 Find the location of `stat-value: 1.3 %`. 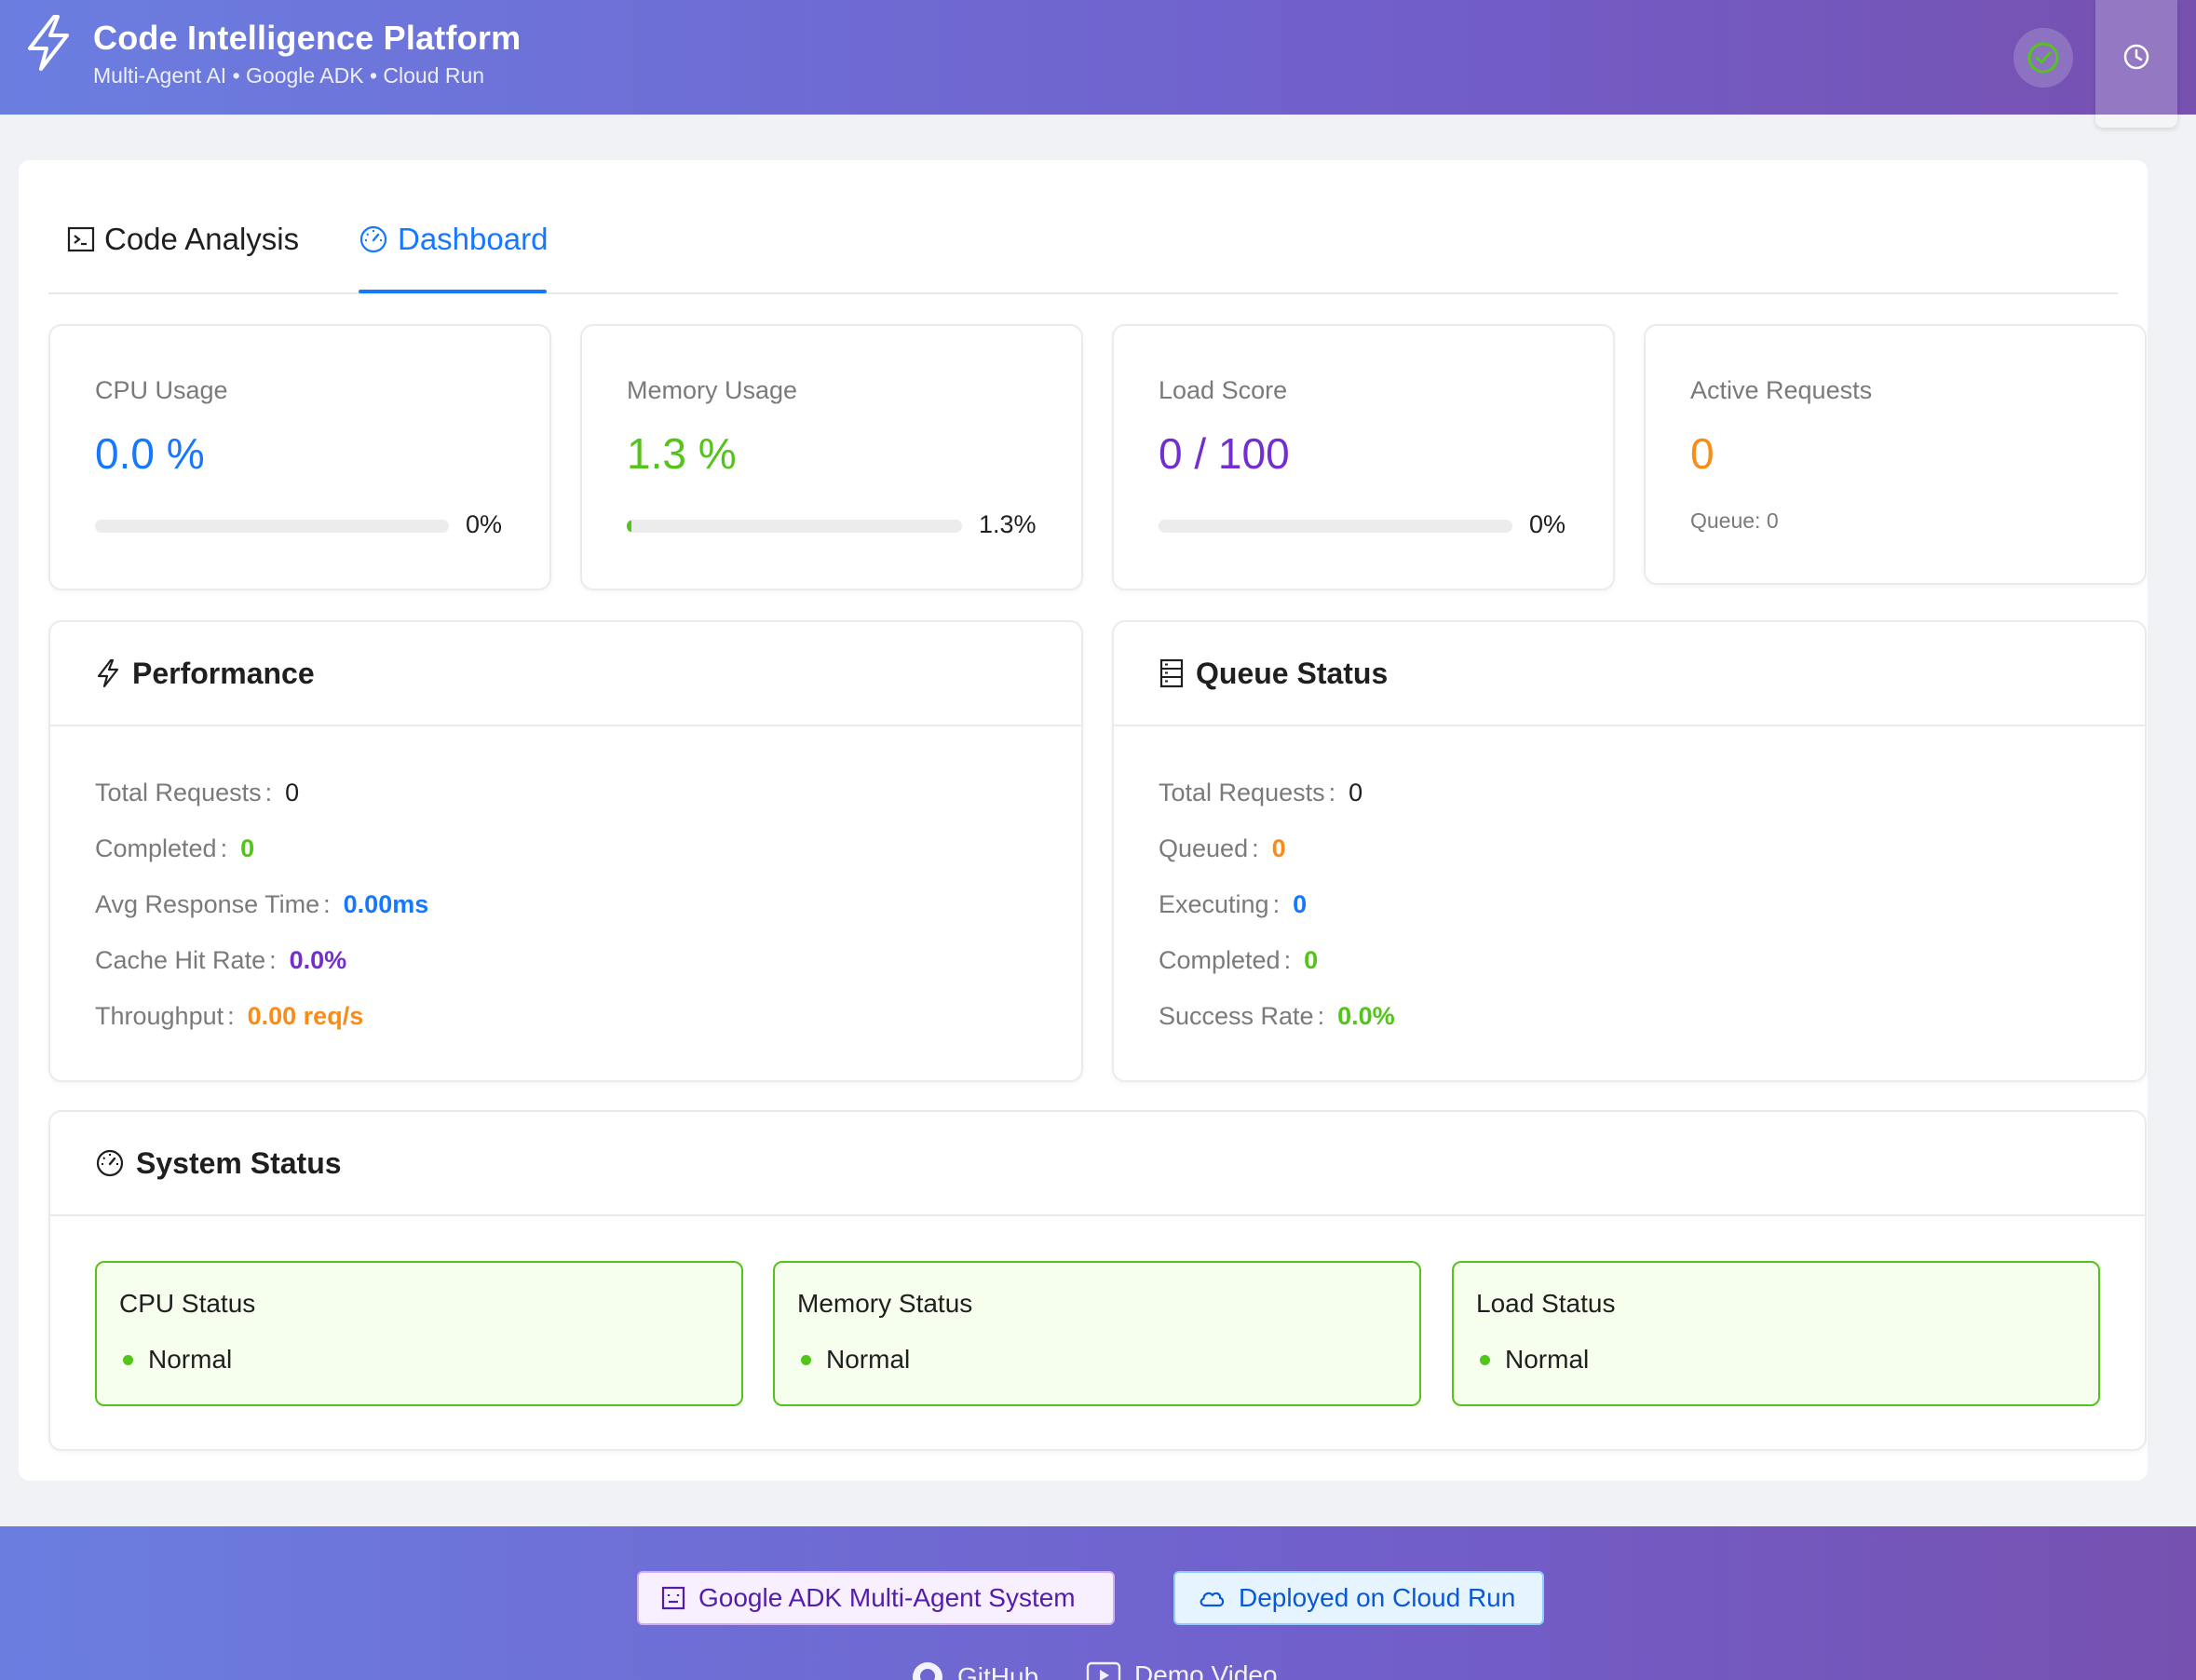

stat-value: 1.3 % is located at coordinates (682, 453).